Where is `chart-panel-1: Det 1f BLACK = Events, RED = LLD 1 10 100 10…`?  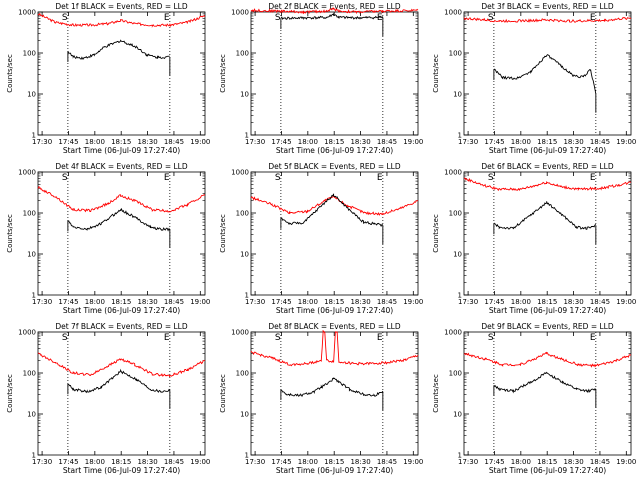
chart-panel-1: Det 1f BLACK = Events, RED = LLD 1 10 100 10… is located at coordinates (108, 78).